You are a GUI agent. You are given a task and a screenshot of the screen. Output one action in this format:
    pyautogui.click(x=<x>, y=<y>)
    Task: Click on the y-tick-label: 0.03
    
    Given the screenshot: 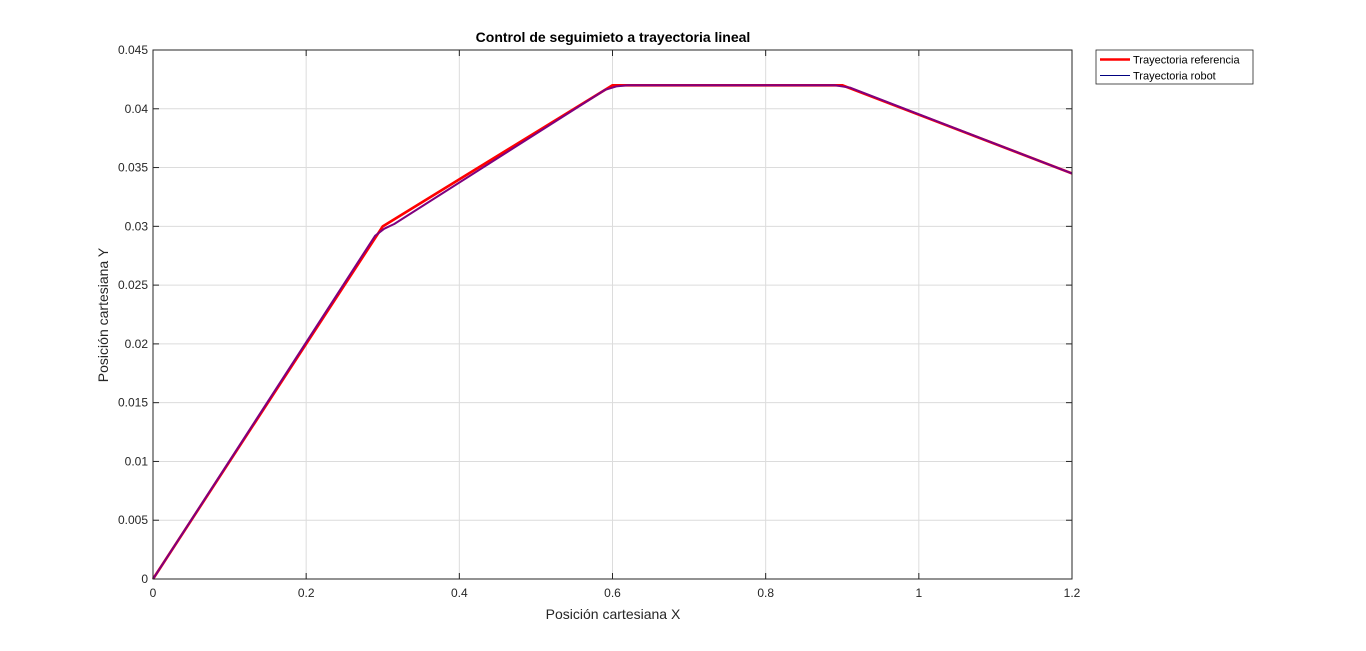 What is the action you would take?
    pyautogui.click(x=137, y=226)
    